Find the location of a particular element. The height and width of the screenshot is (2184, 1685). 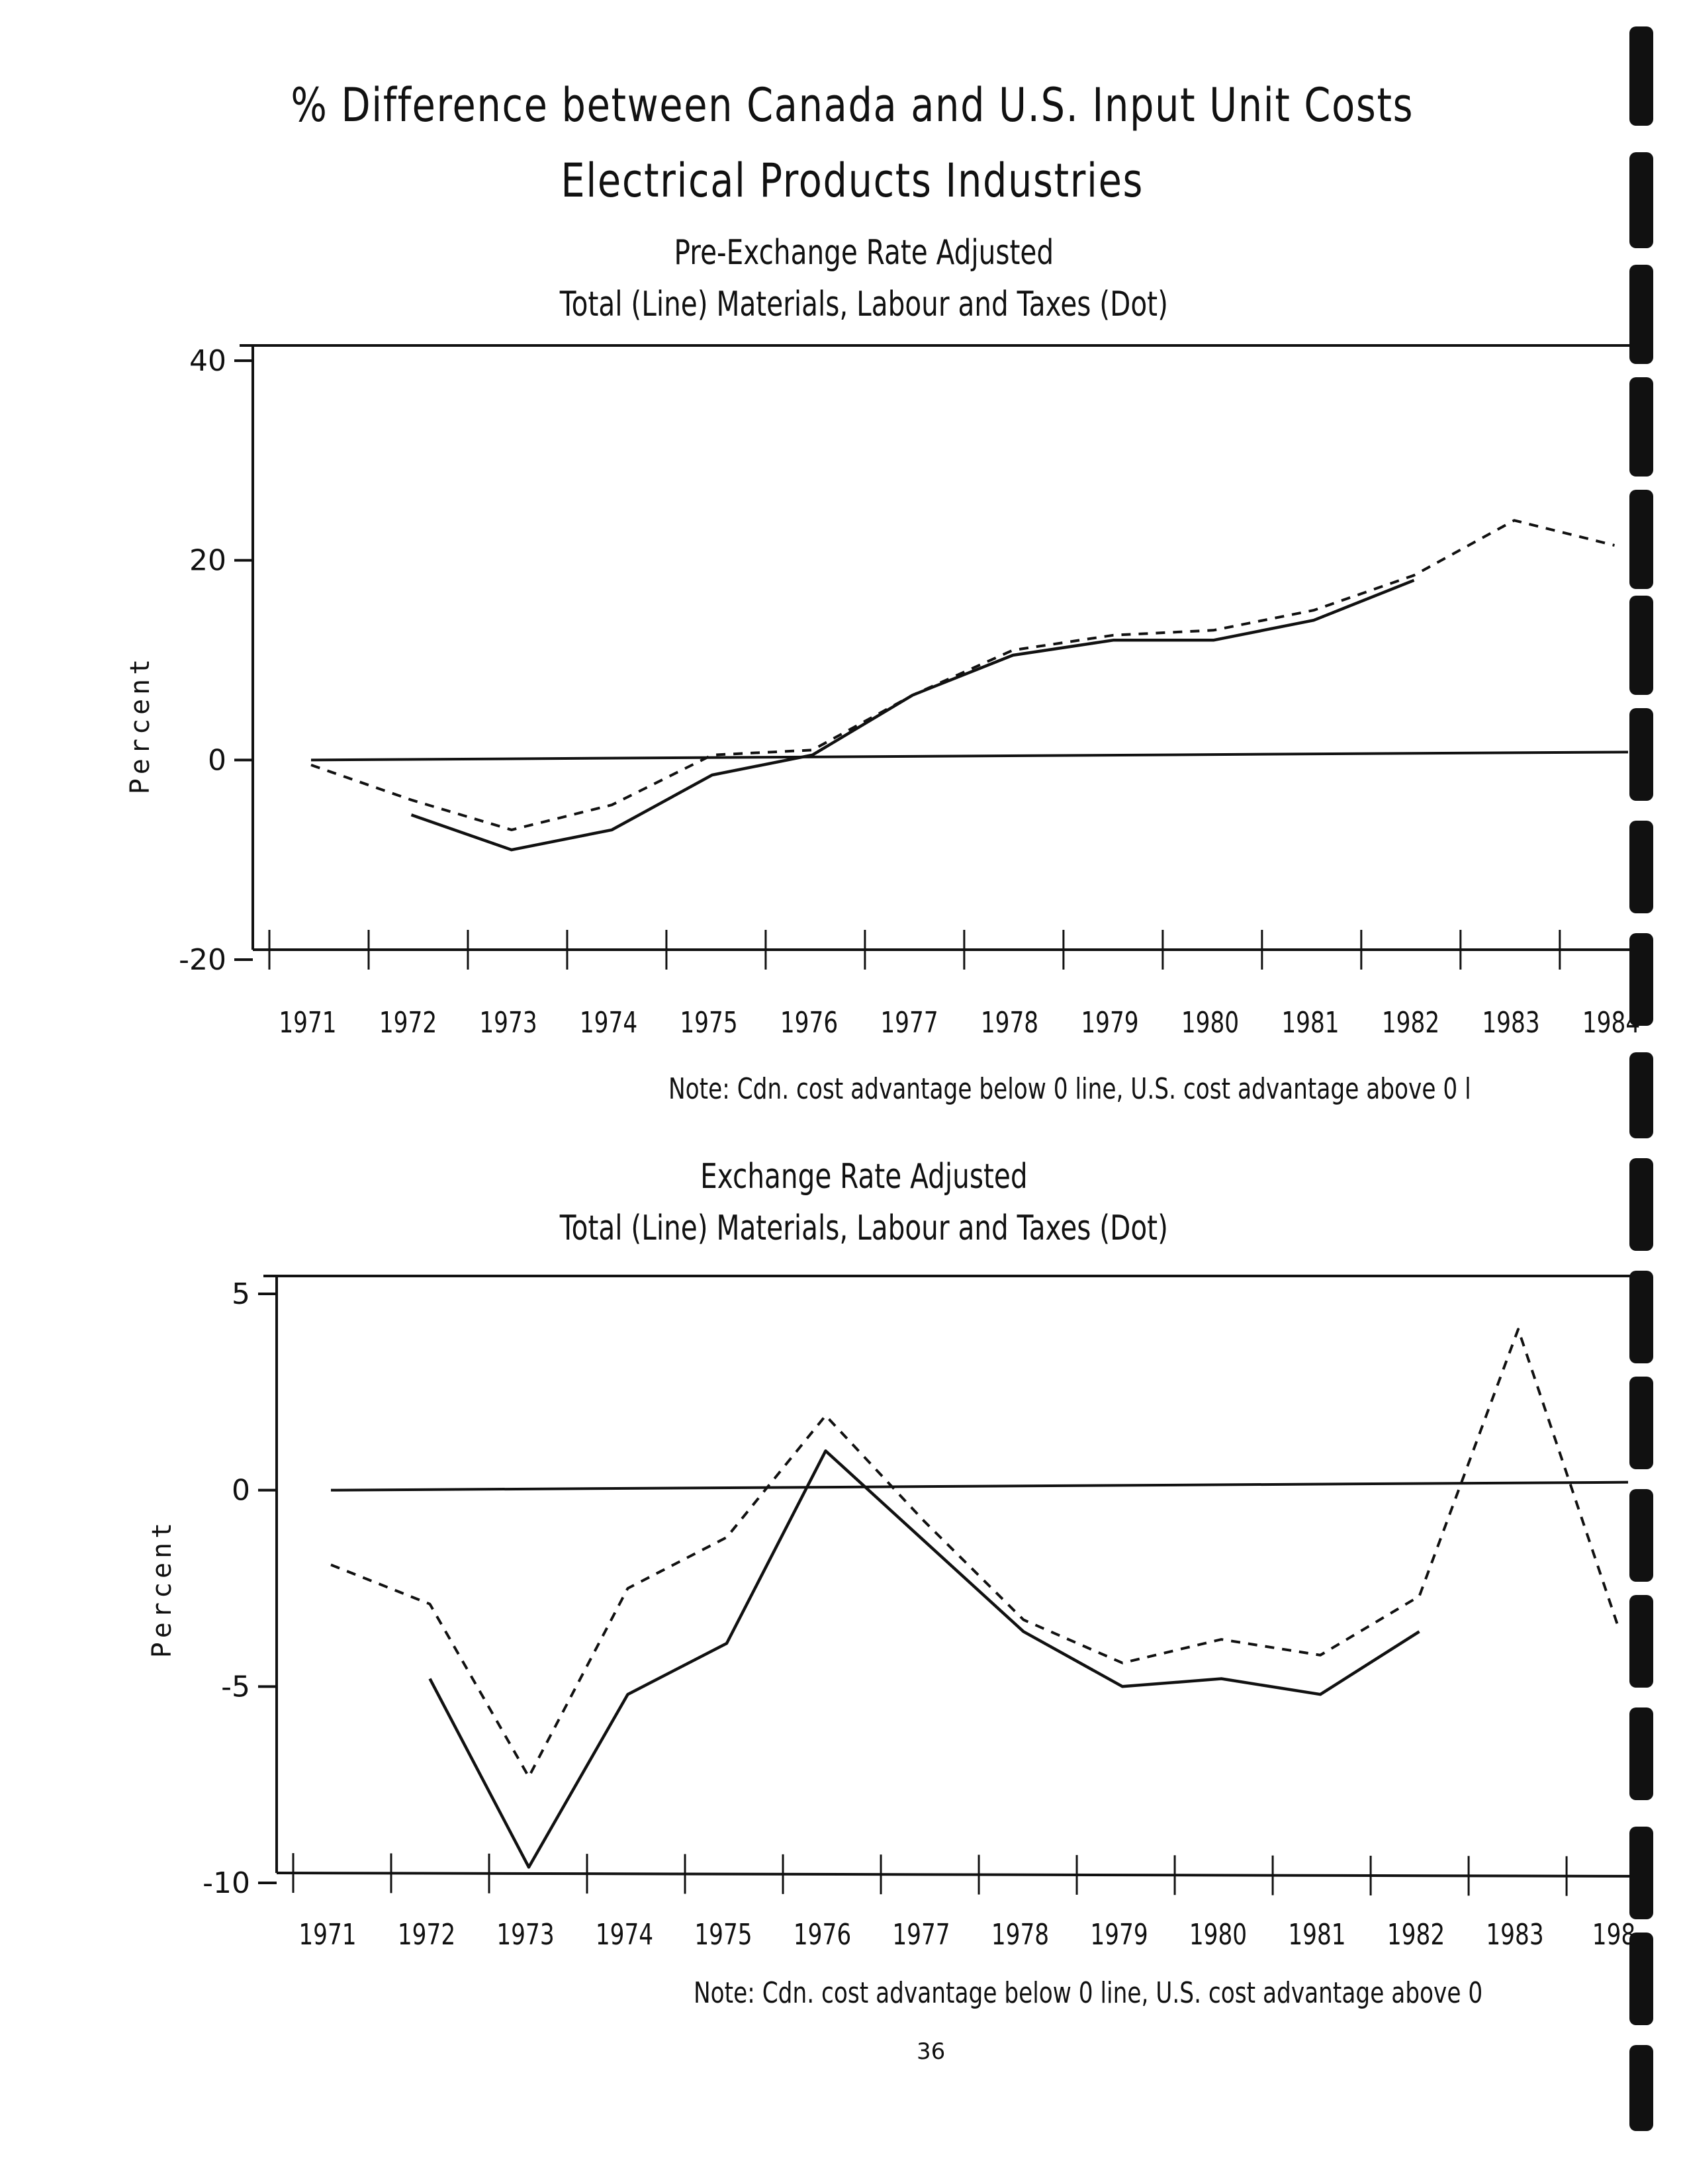

main-subtitle: Electrical Products Industries is located at coordinates (852, 181).